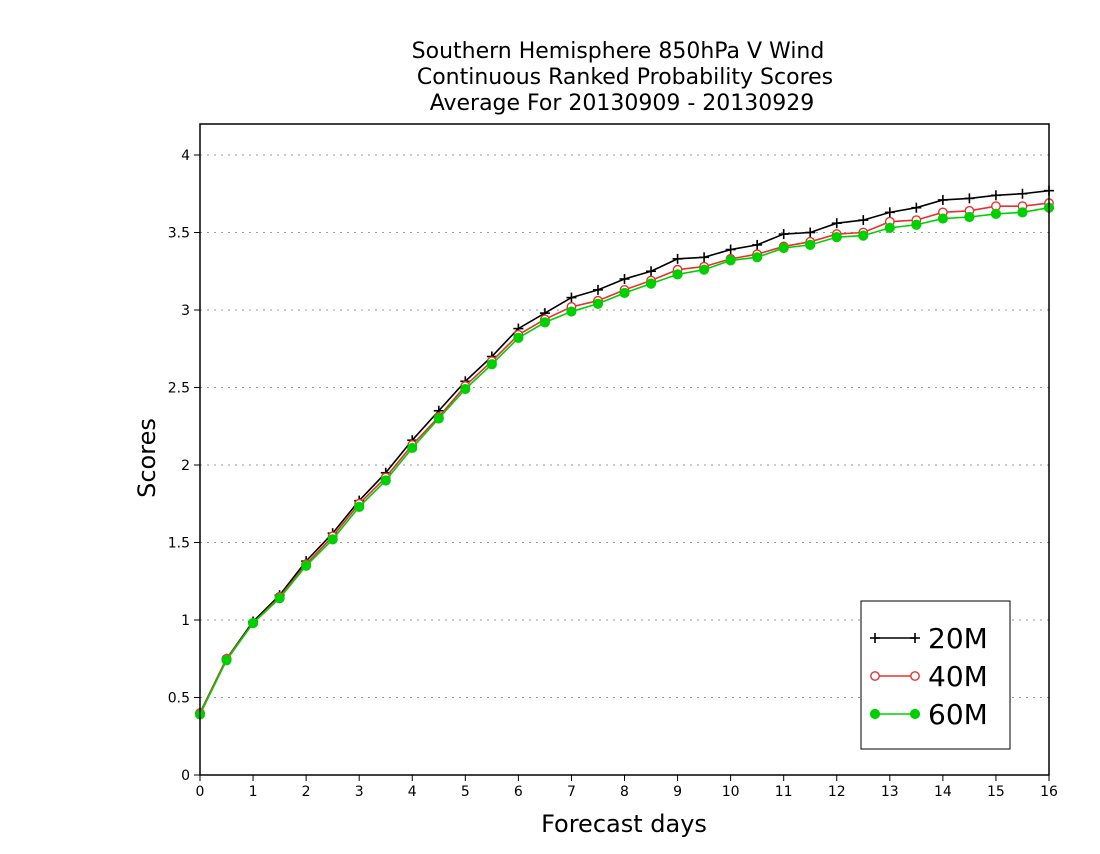 This screenshot has height=854, width=1100. I want to click on x-tick-label: 9, so click(677, 792).